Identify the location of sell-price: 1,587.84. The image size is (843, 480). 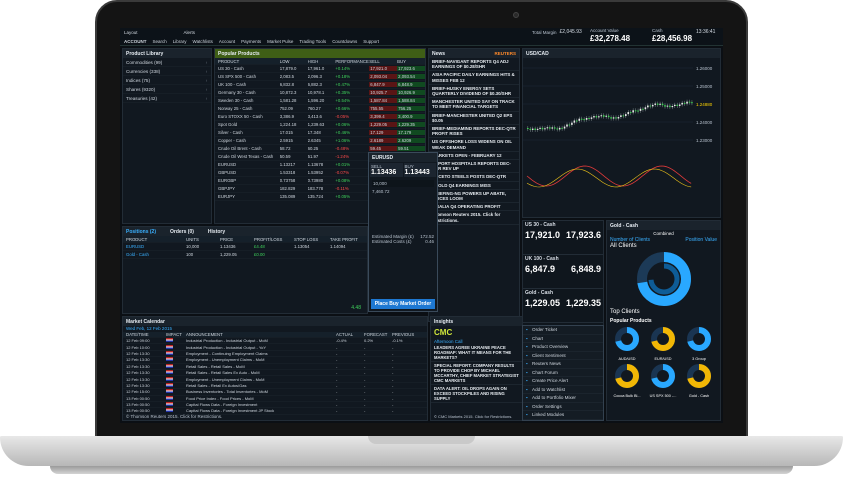
(383, 100).